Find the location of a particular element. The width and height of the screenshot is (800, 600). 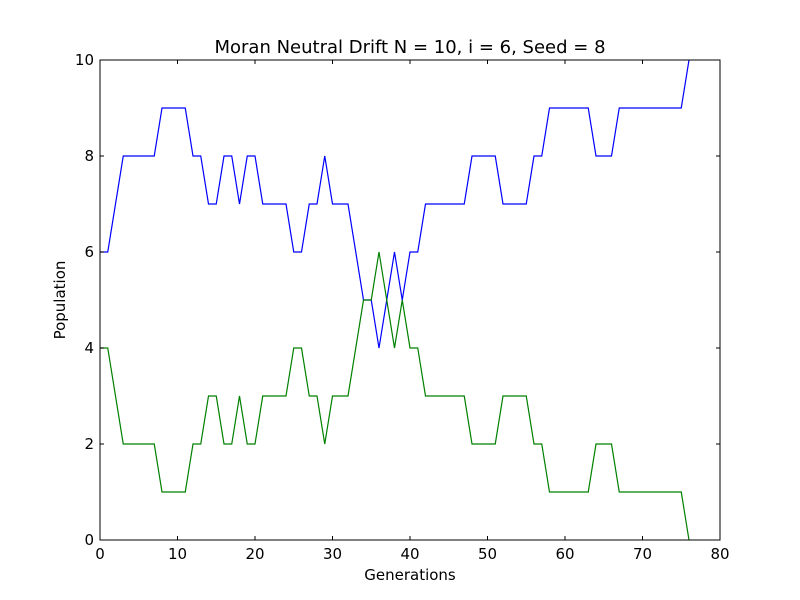

y-tick-label: 6 is located at coordinates (89, 252).